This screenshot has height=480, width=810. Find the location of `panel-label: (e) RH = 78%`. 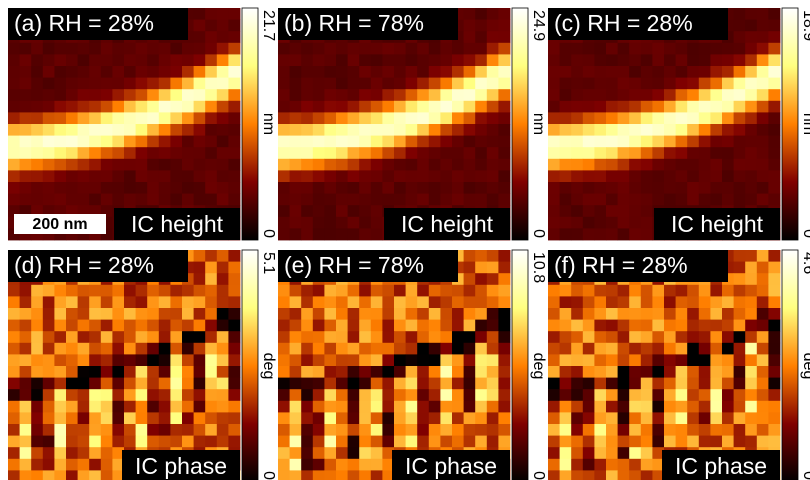

panel-label: (e) RH = 78% is located at coordinates (354, 265).